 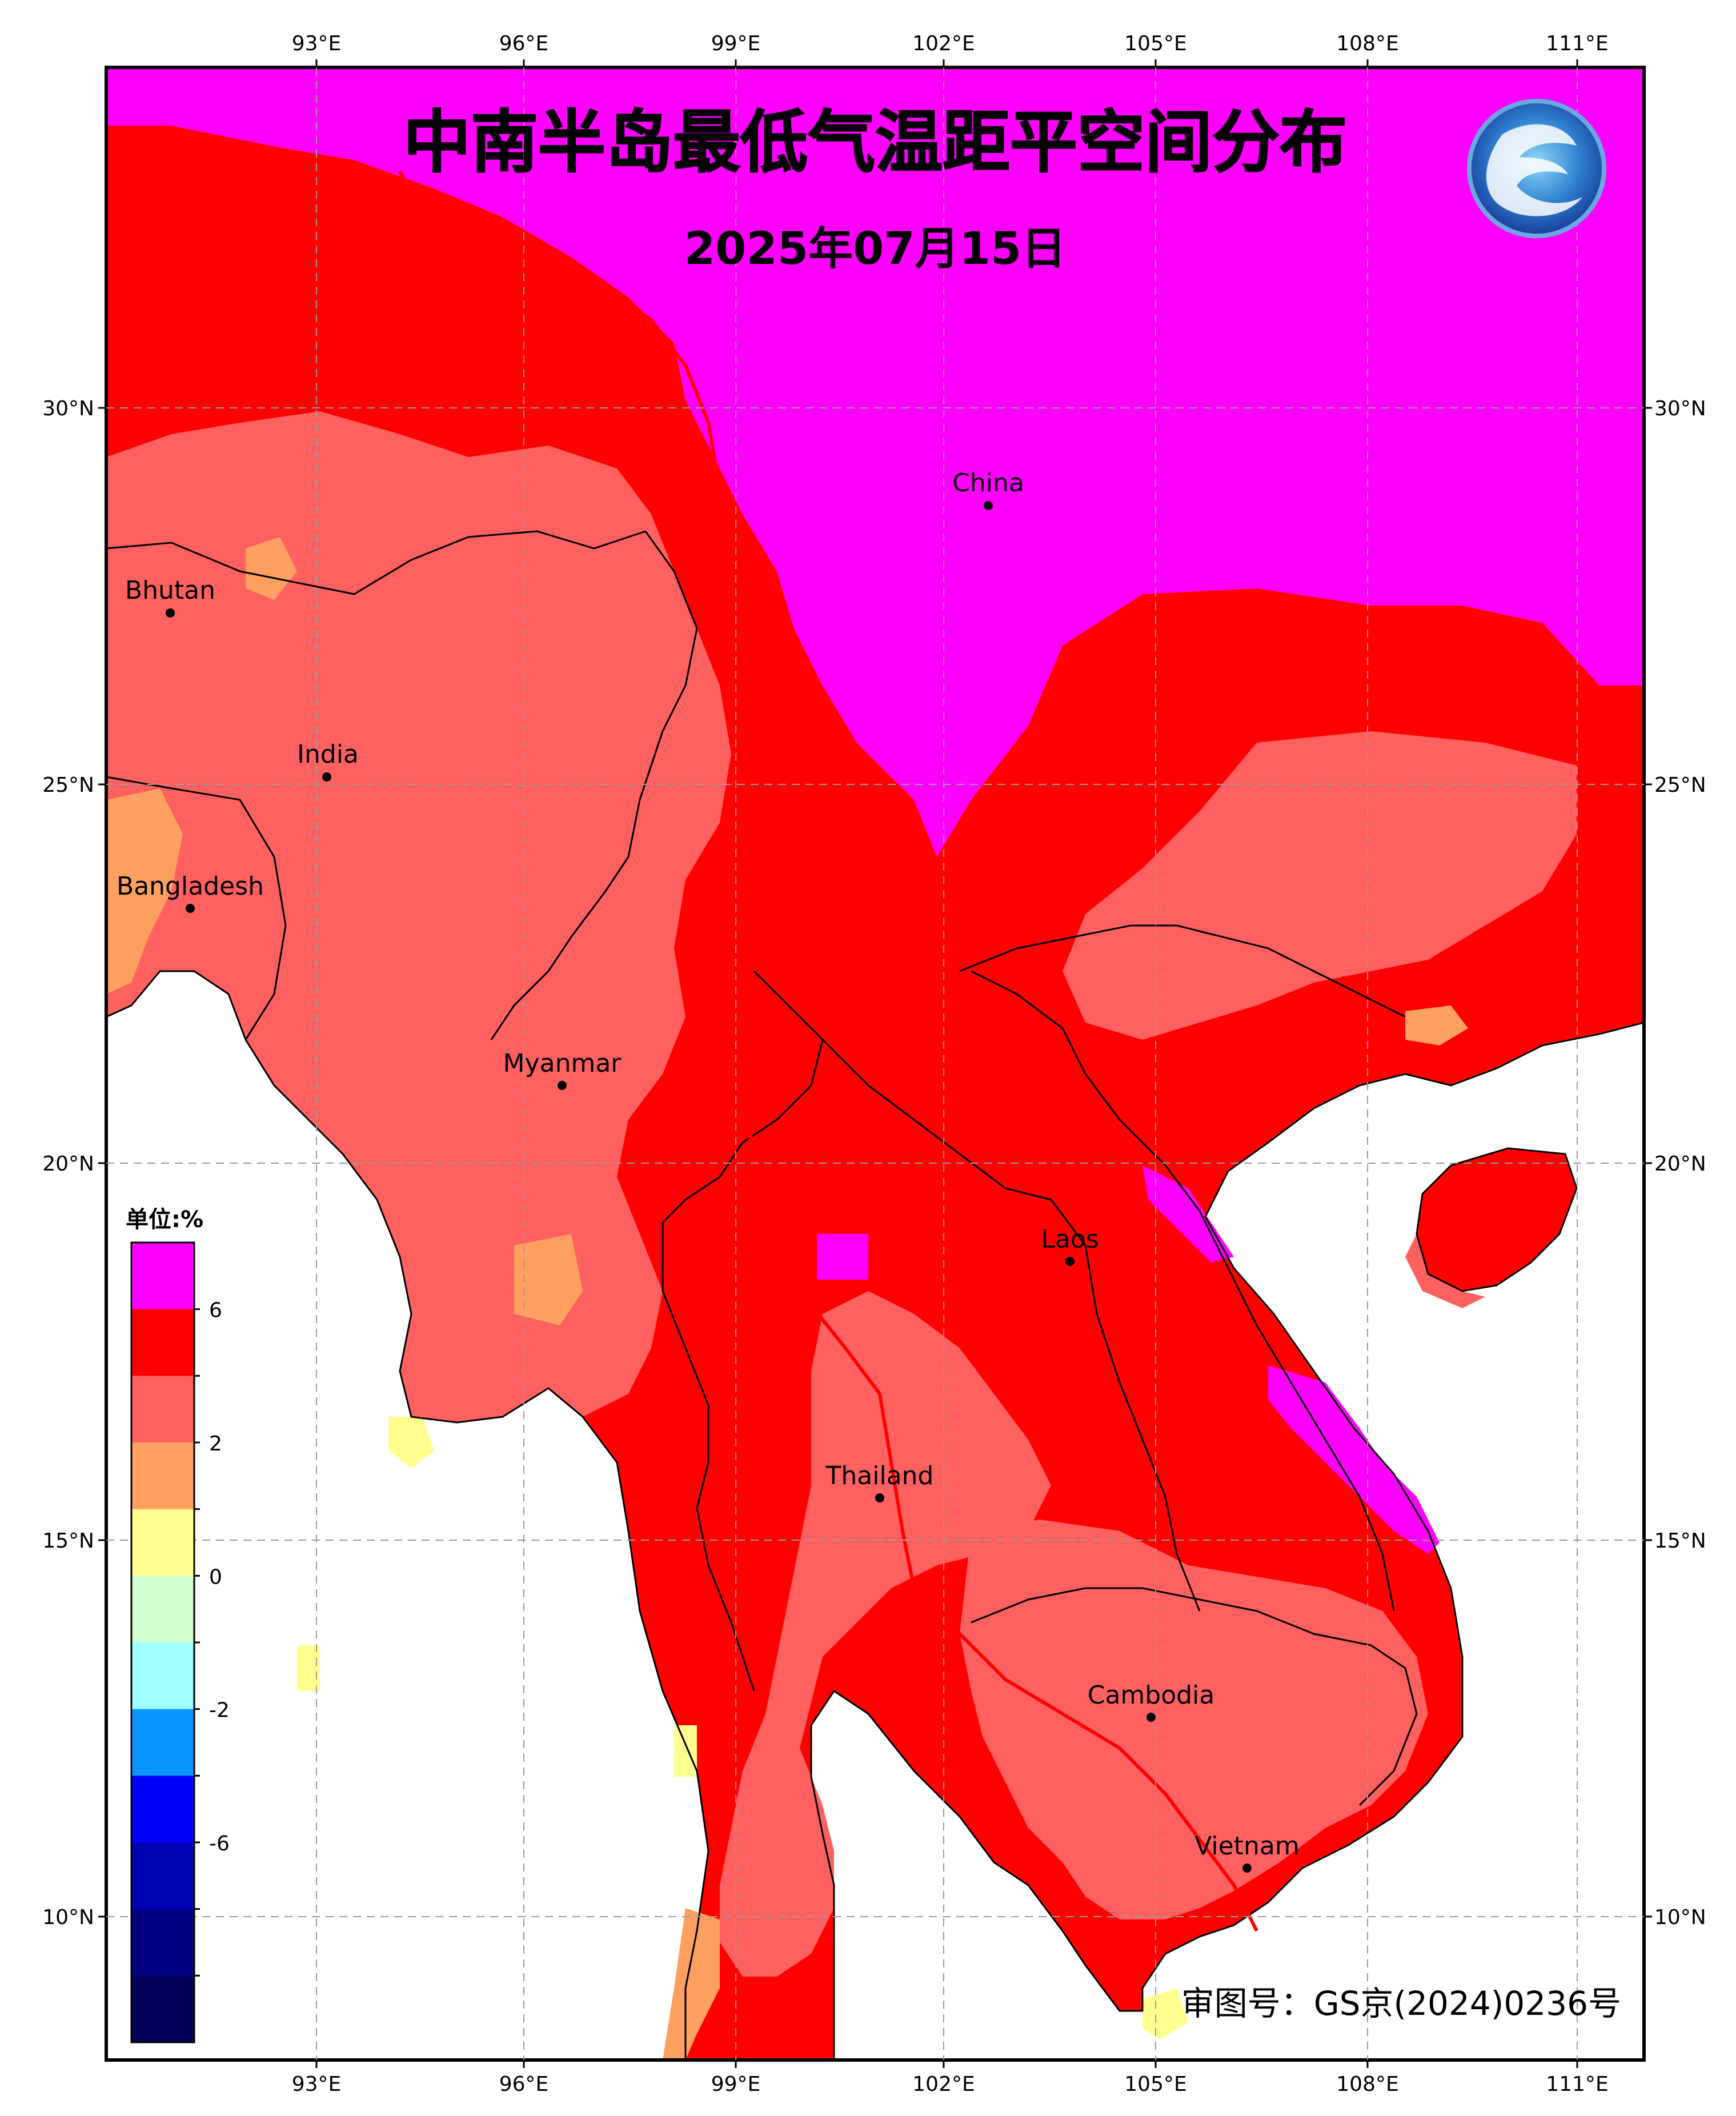 I want to click on place-label: Cambodia, so click(x=1151, y=1695).